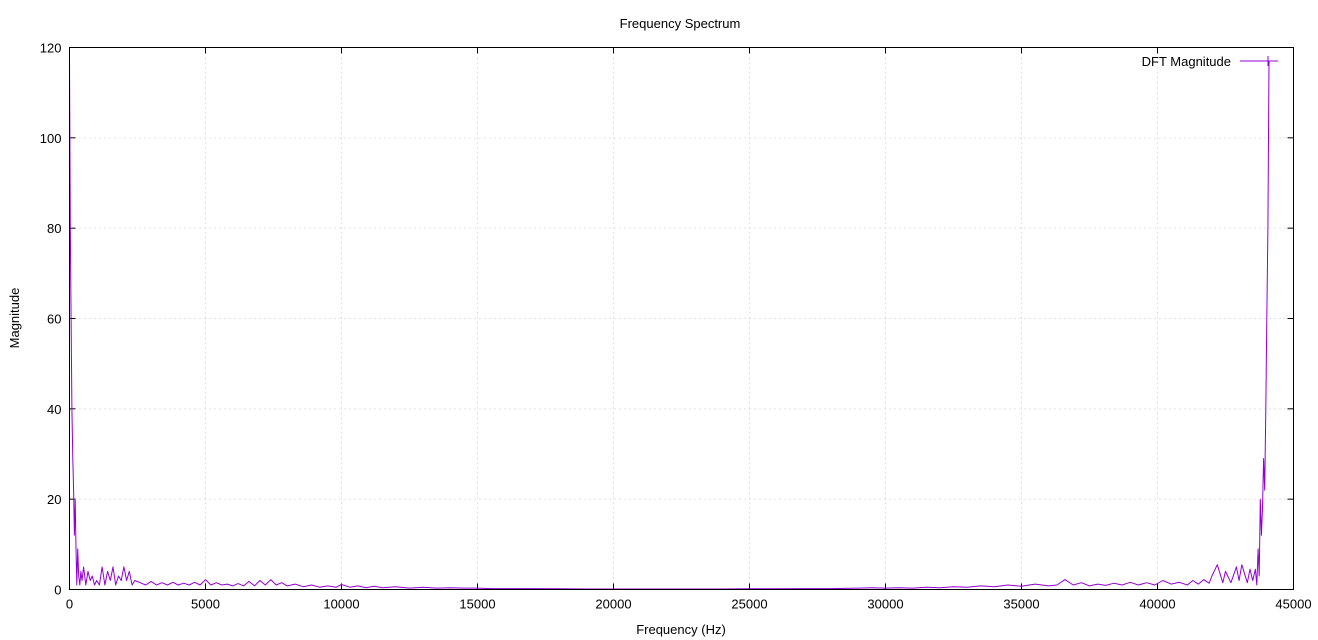 The image size is (1318, 640). I want to click on y-tick-label: 40, so click(54, 409).